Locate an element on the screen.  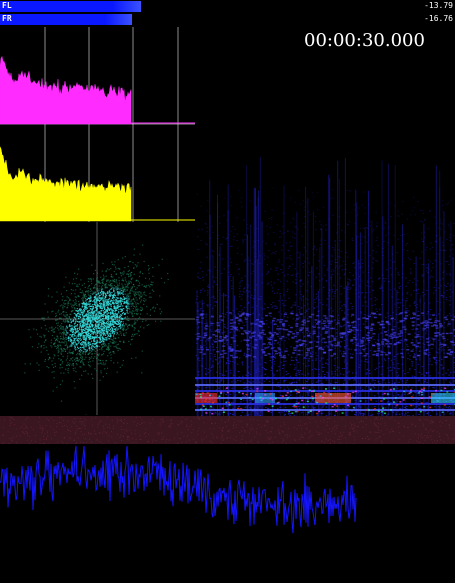
waveform-graph is located at coordinates (178, 489).